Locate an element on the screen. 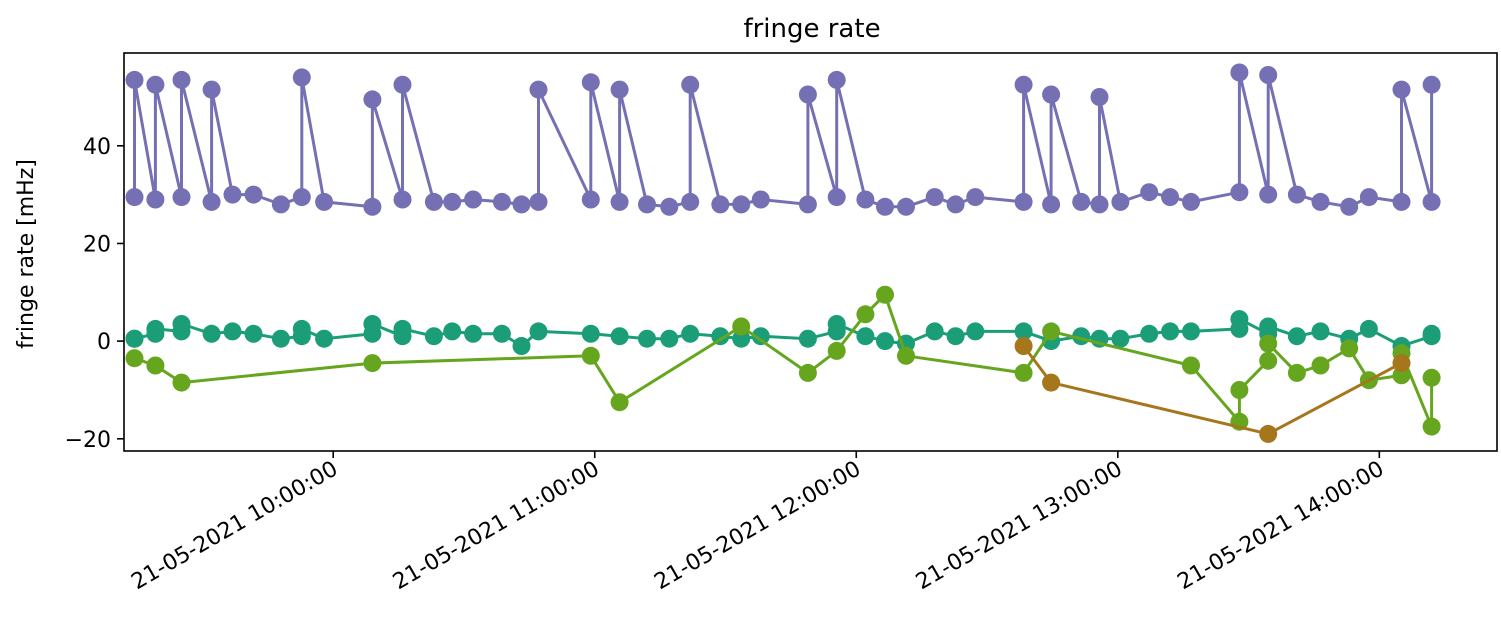 Image resolution: width=1501 pixels, height=632 pixels. y-tick-label: 0 is located at coordinates (104, 342).